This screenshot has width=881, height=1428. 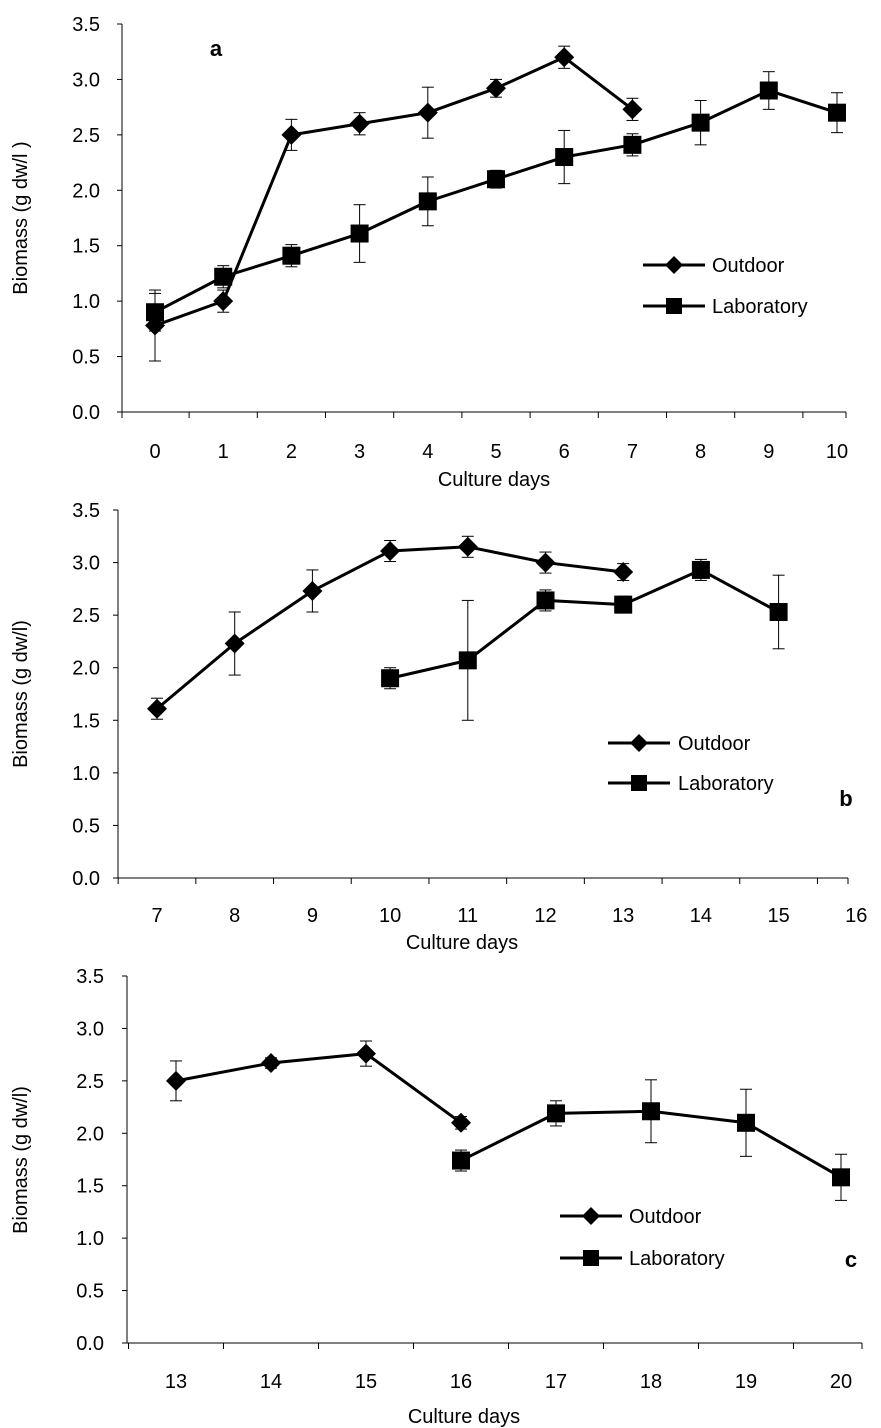 What do you see at coordinates (86, 302) in the screenshot?
I see `y-tick-label: 1.0` at bounding box center [86, 302].